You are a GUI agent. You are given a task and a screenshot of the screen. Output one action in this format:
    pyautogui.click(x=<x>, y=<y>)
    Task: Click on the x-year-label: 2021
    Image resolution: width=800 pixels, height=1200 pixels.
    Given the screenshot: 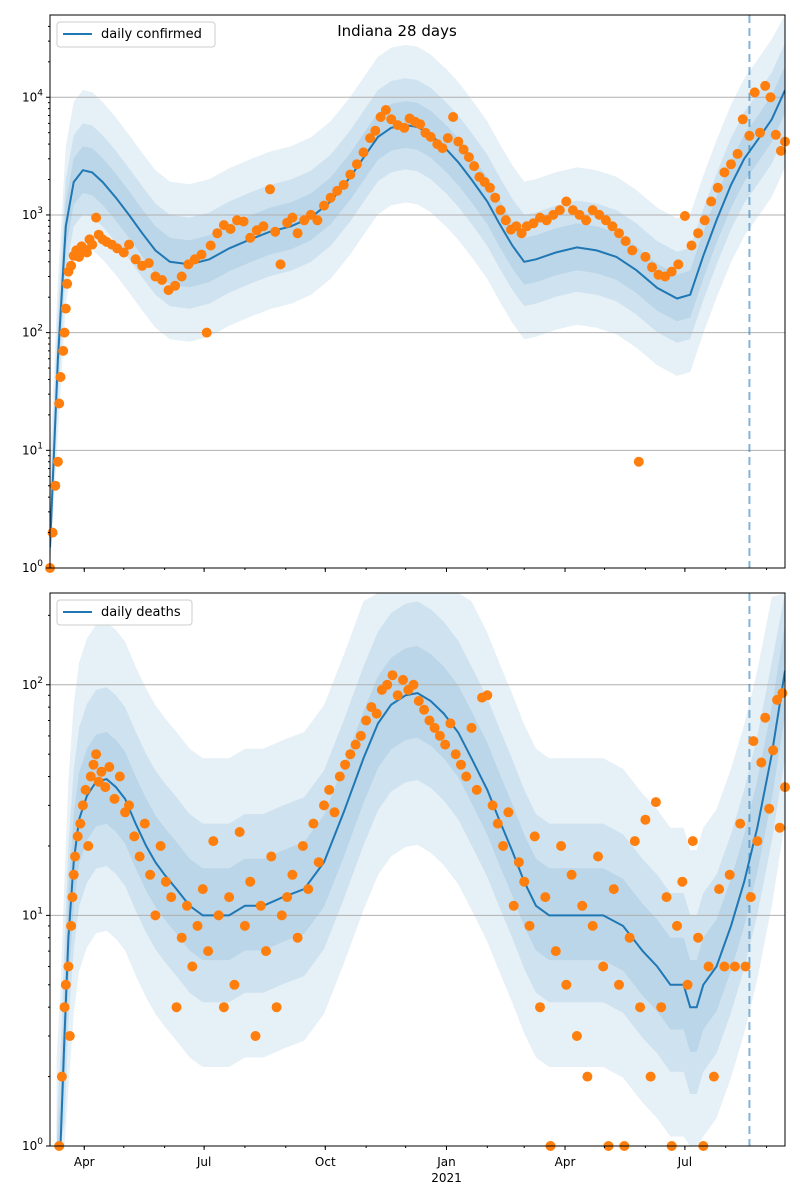 What is the action you would take?
    pyautogui.click(x=446, y=1178)
    